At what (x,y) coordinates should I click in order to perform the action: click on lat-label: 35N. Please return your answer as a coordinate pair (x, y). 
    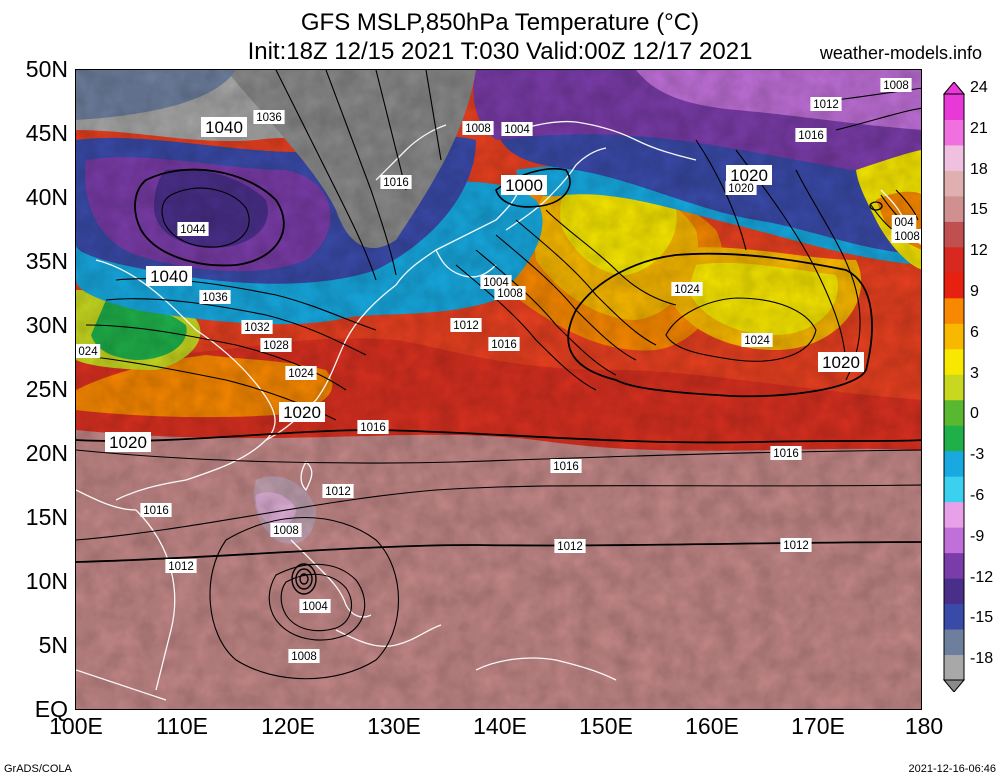
    Looking at the image, I should click on (46, 261).